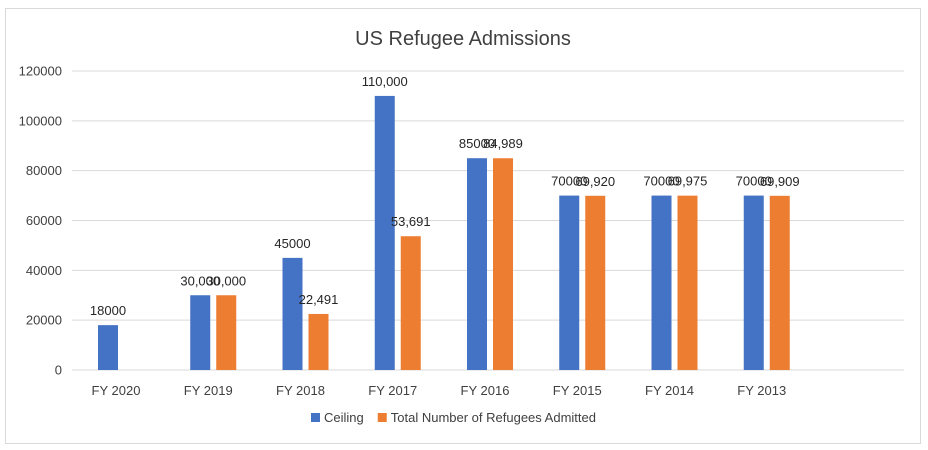 This screenshot has height=450, width=928. Describe the element at coordinates (688, 181) in the screenshot. I see `data-label: 69,975` at that location.